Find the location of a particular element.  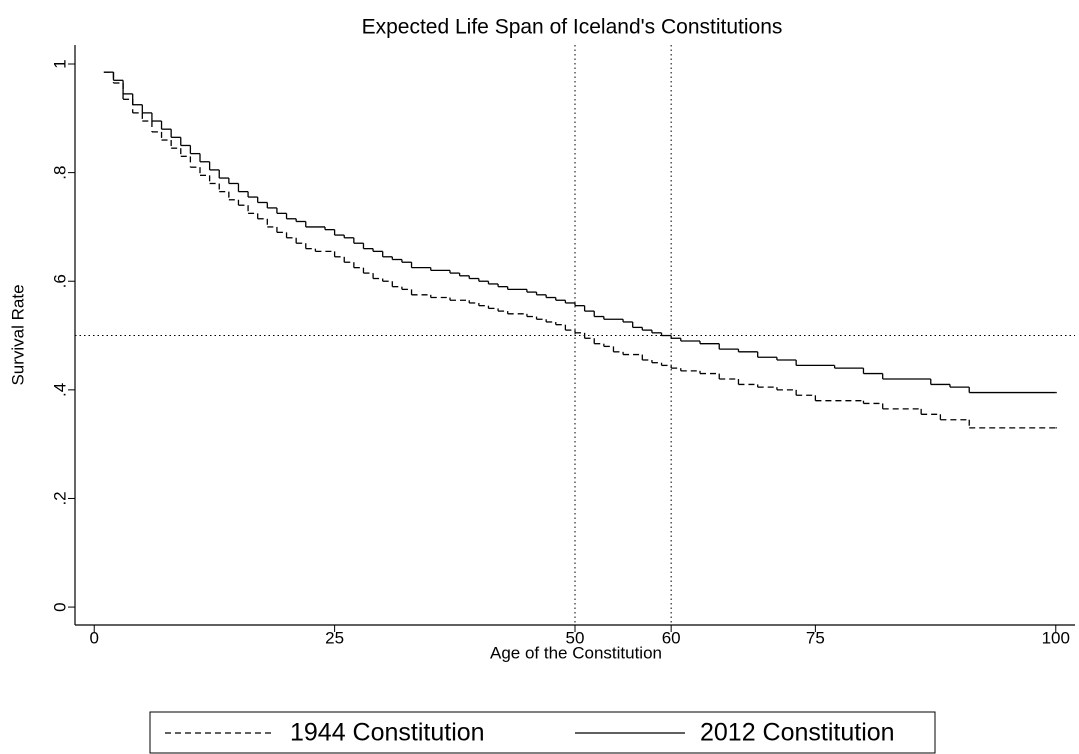

x-tick-label: 60 is located at coordinates (671, 637).